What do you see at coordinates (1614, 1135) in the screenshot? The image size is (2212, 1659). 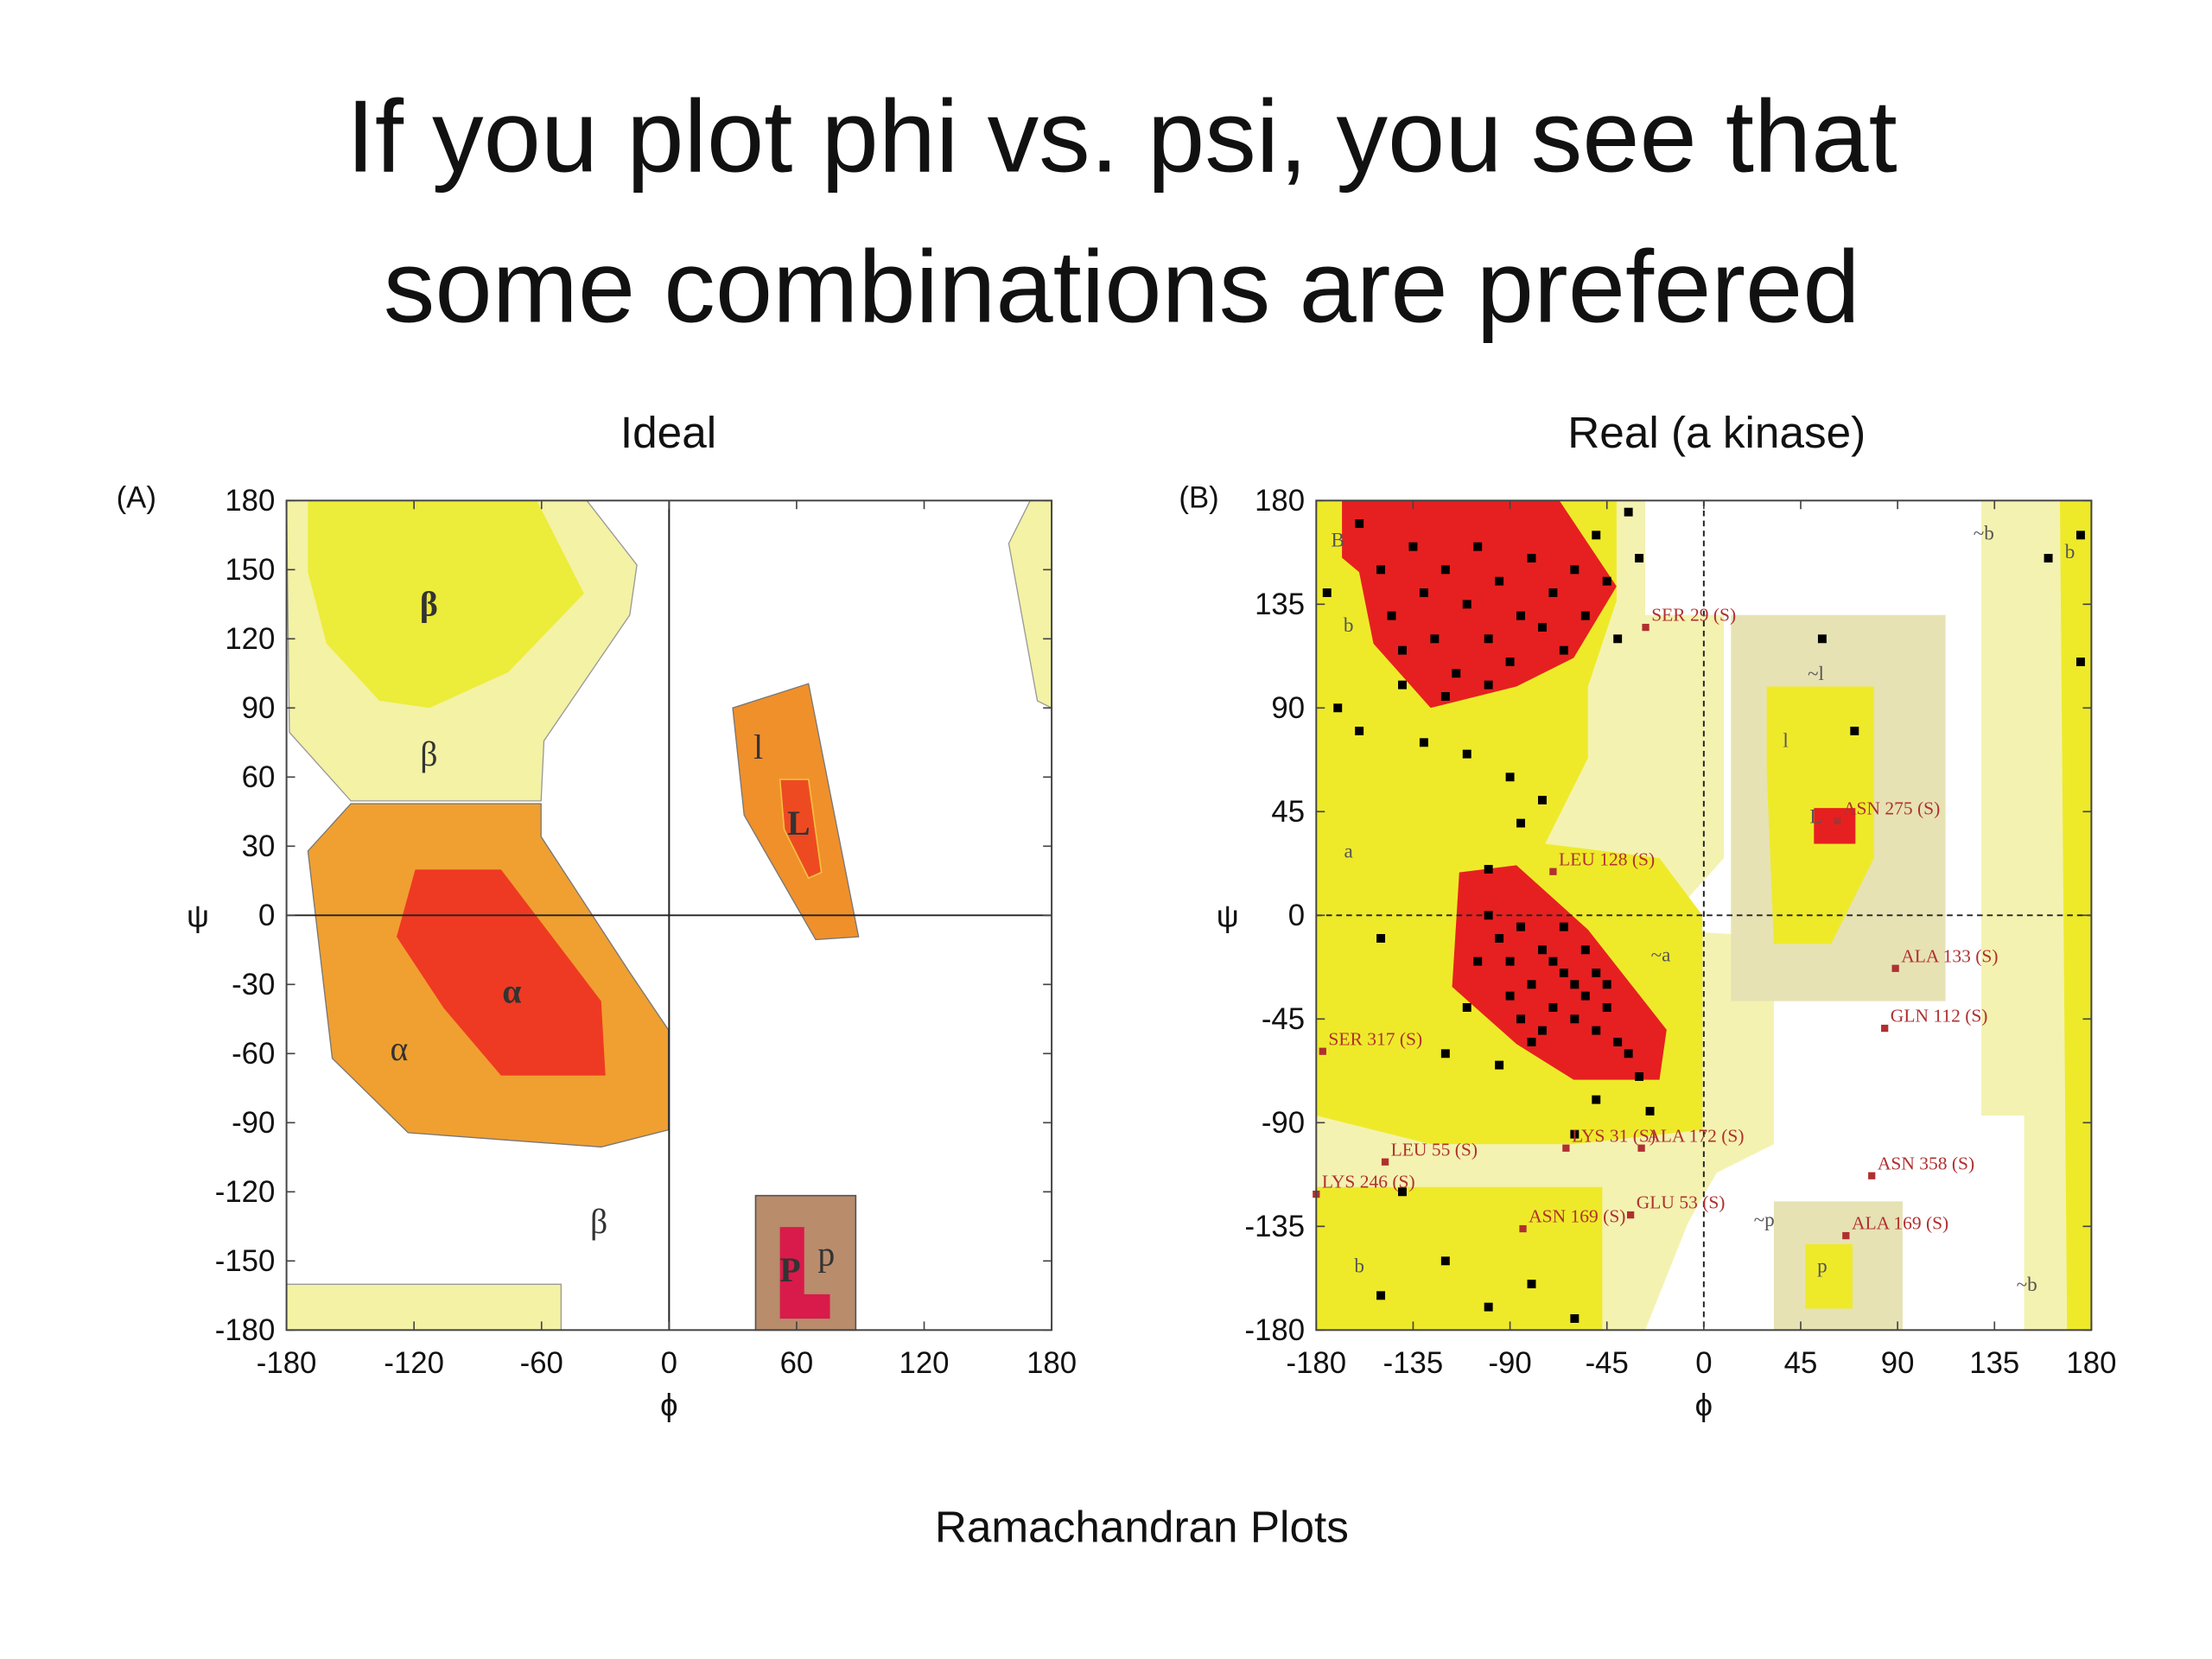 I see `annotation-label: LYS 31 (S)` at bounding box center [1614, 1135].